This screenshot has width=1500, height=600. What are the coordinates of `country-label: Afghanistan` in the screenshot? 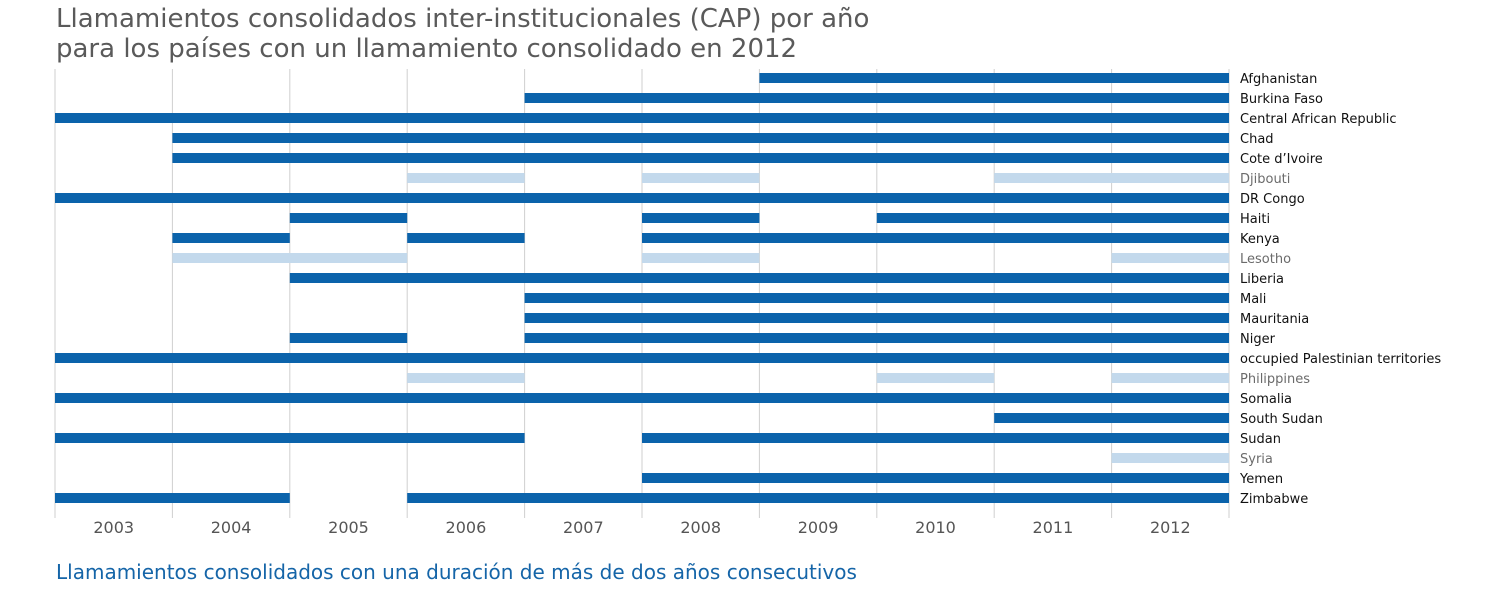 It's located at (1278, 79).